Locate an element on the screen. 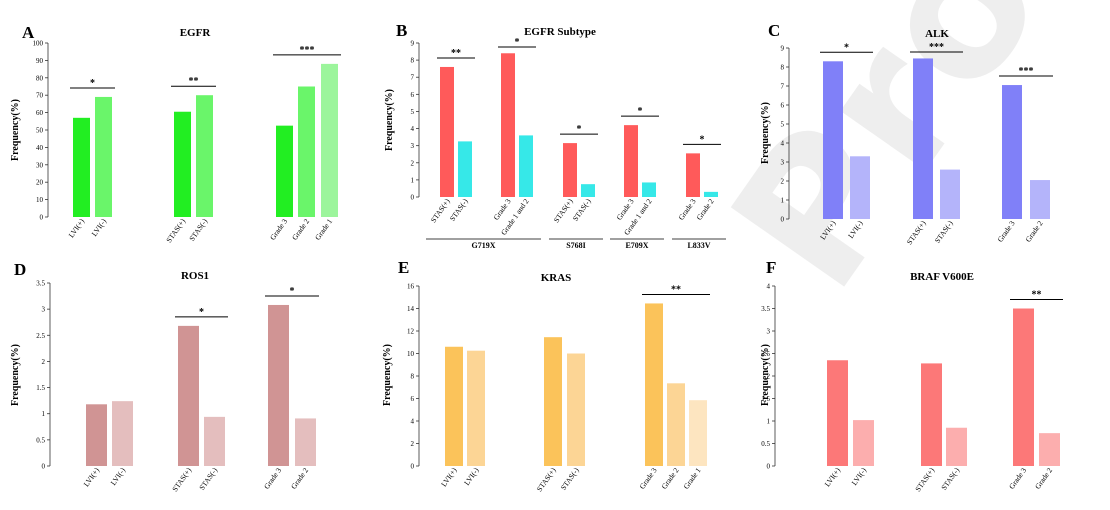  y-tick-label: 7 is located at coordinates (413, 78).